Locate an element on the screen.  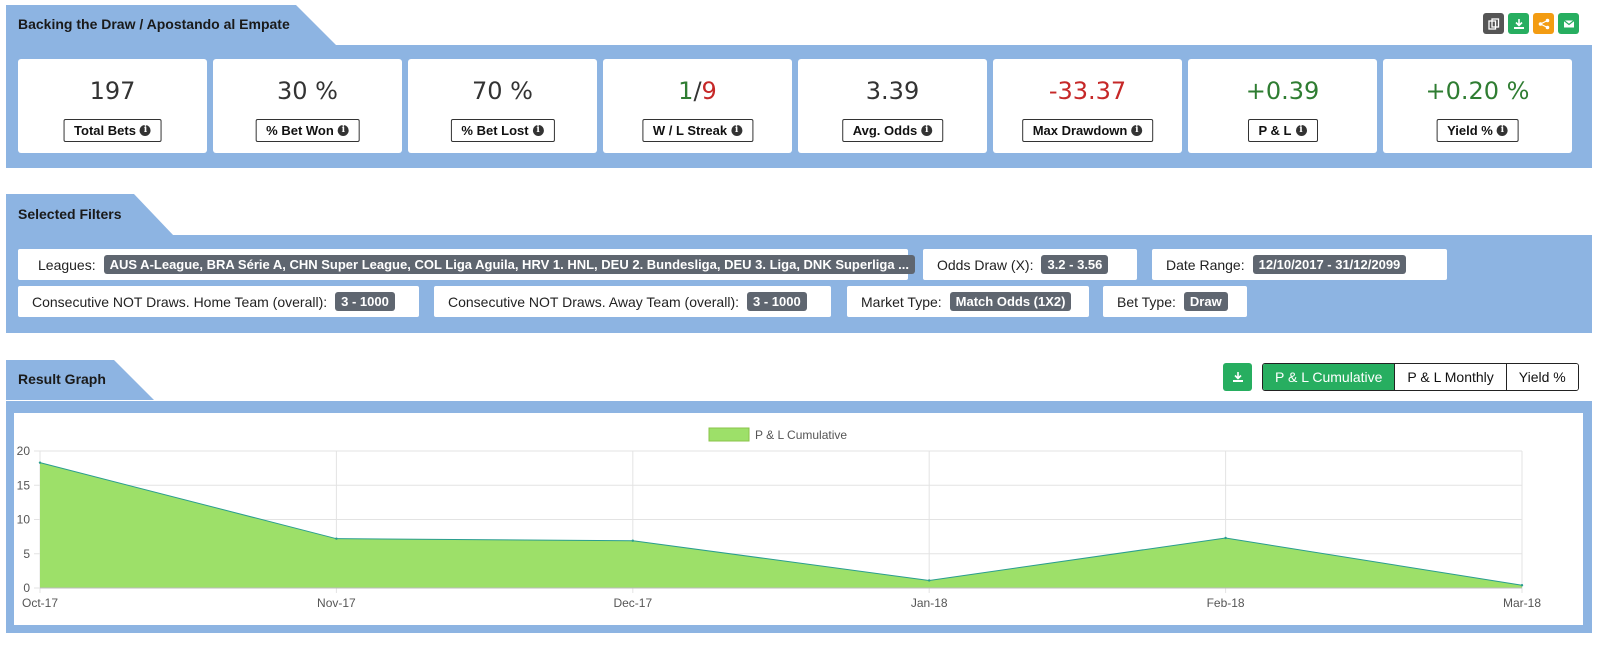
stat-label-button: % Bet Lost i is located at coordinates (502, 130).